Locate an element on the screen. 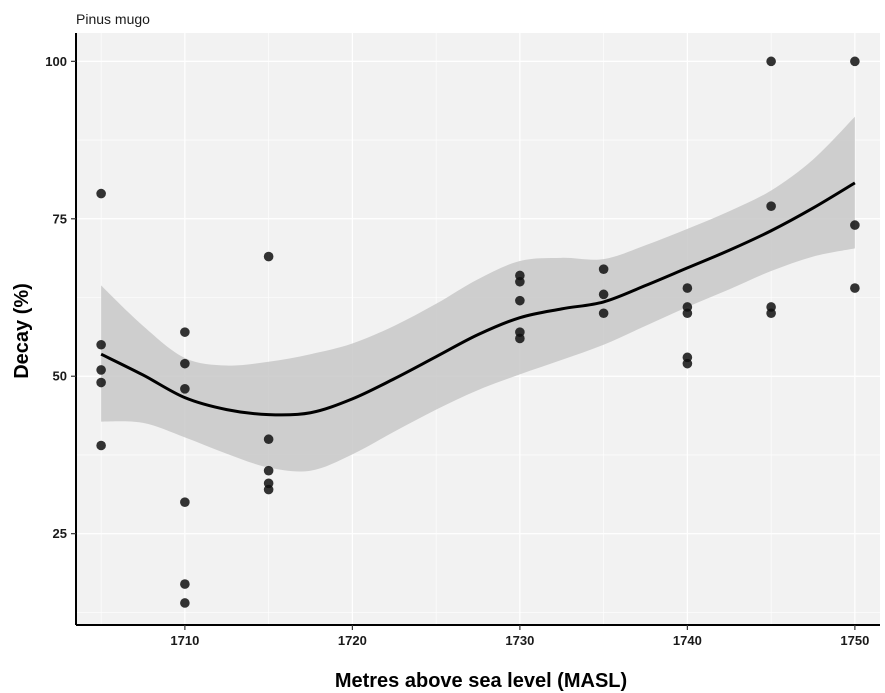  x-tick-label: 1710 is located at coordinates (184, 640).